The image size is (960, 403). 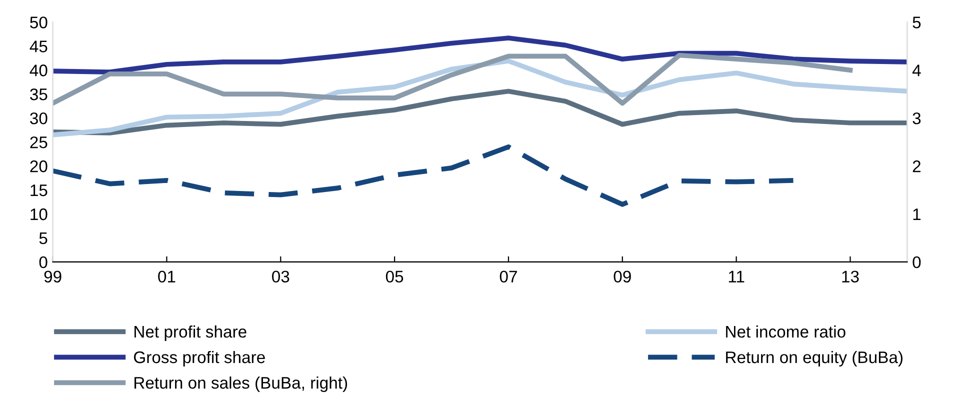 I want to click on y2-tick-label: 3, so click(x=916, y=118).